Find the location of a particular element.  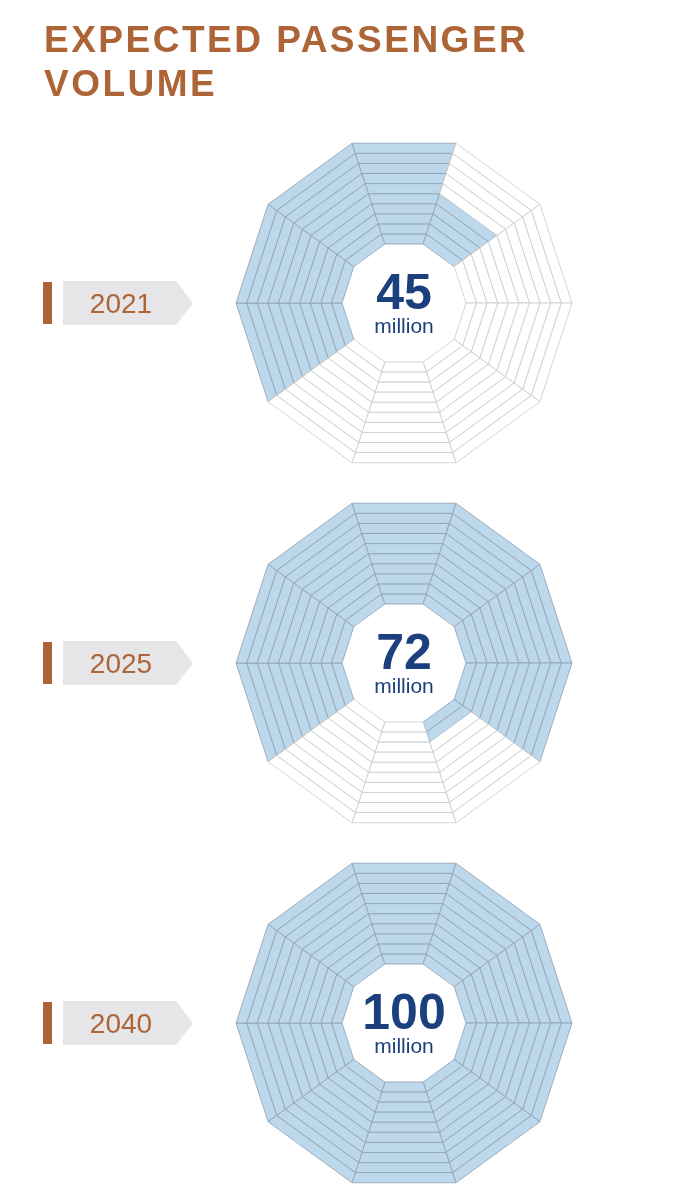

category-label: 2025 is located at coordinates (121, 663).